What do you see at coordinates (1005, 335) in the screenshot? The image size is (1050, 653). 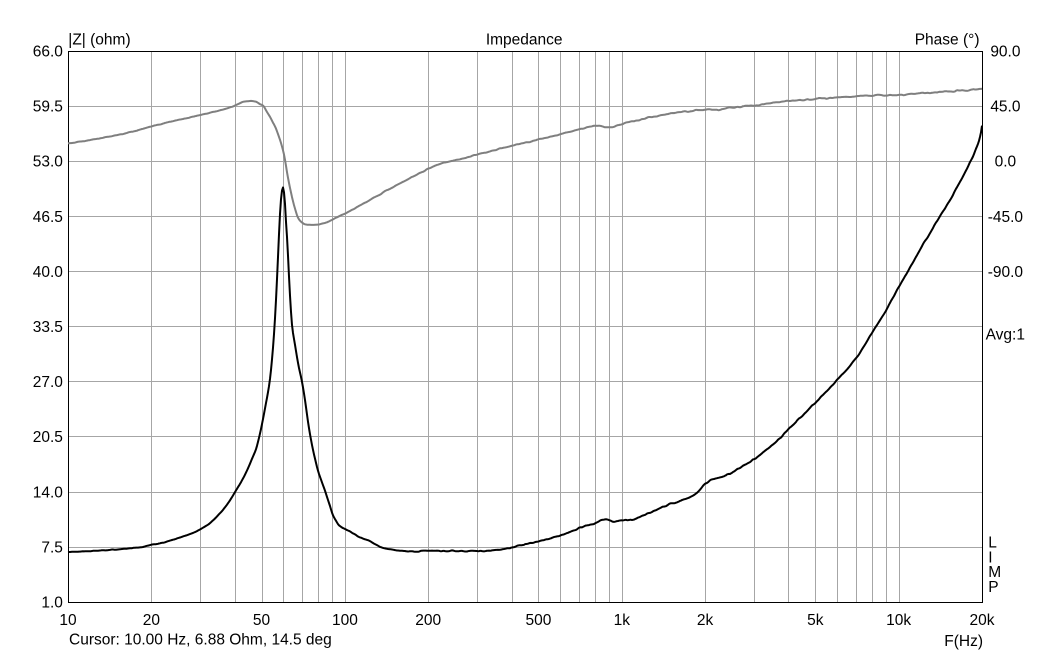 I see `svg-text: Avg:1` at bounding box center [1005, 335].